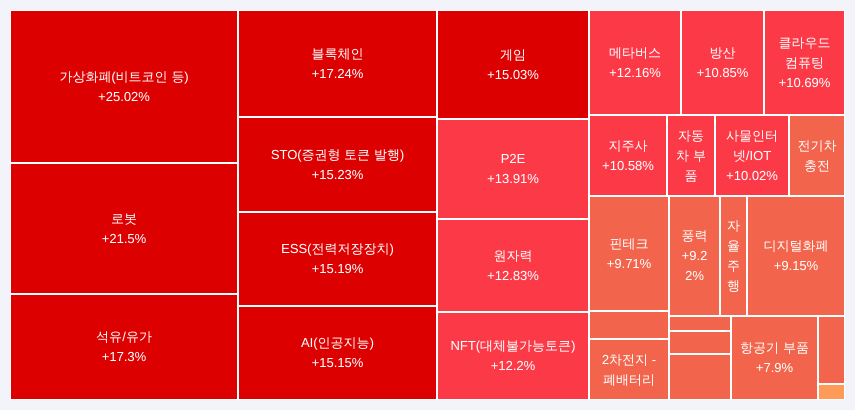  Describe the element at coordinates (629, 263) in the screenshot. I see `data-label: +9.71%` at that location.